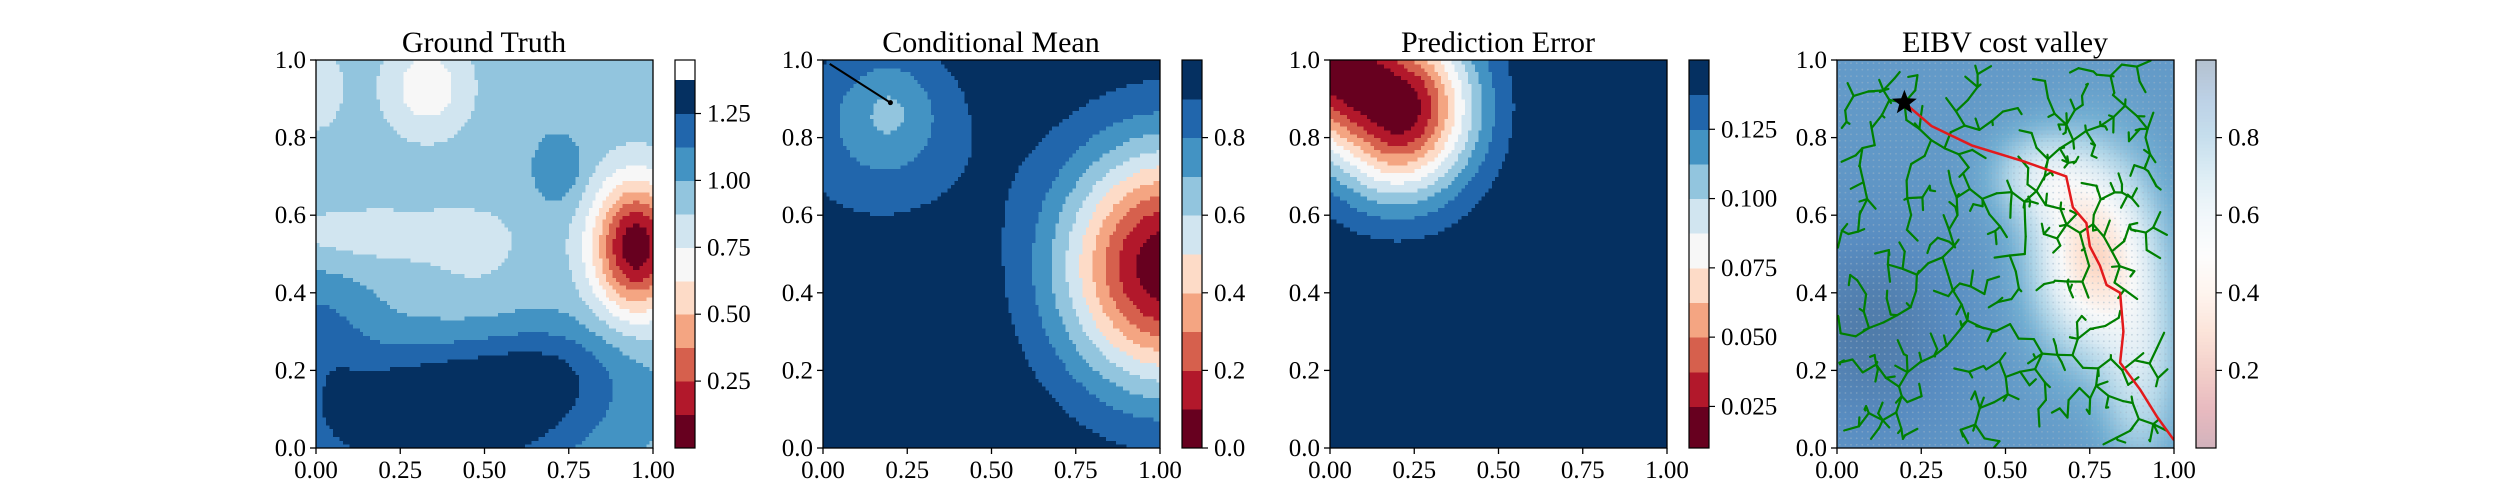 The width and height of the screenshot is (2500, 500). What do you see at coordinates (729, 180) in the screenshot?
I see `colorbar-tick-label: 1.00` at bounding box center [729, 180].